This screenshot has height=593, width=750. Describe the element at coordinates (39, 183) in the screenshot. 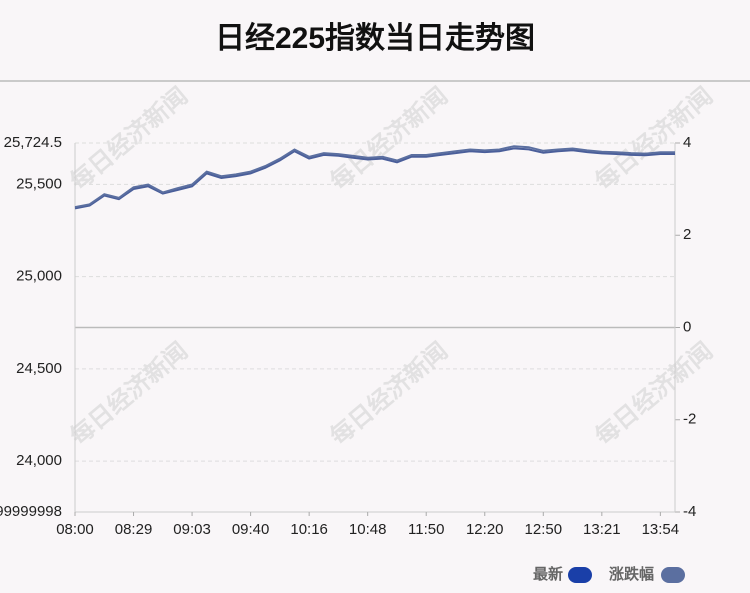

I see `y-tick-label: 25,500` at that location.